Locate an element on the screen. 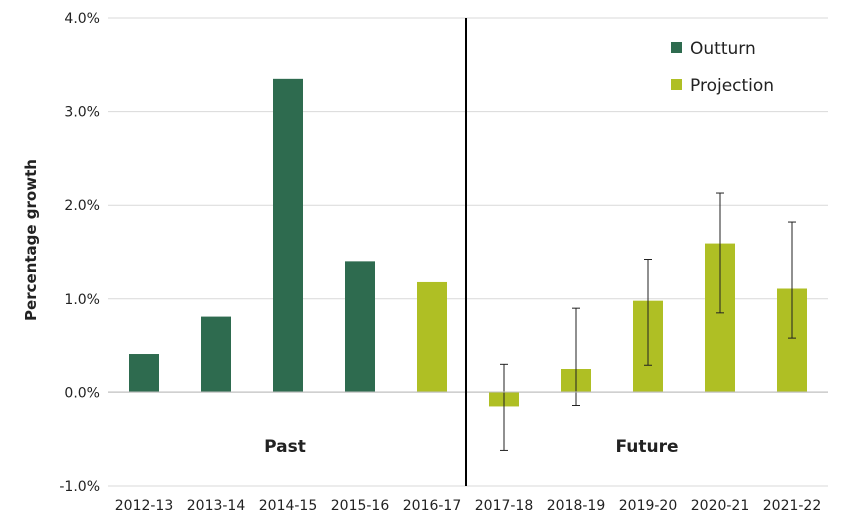 The image size is (848, 530). x-tick-label: 2017-18 is located at coordinates (504, 506).